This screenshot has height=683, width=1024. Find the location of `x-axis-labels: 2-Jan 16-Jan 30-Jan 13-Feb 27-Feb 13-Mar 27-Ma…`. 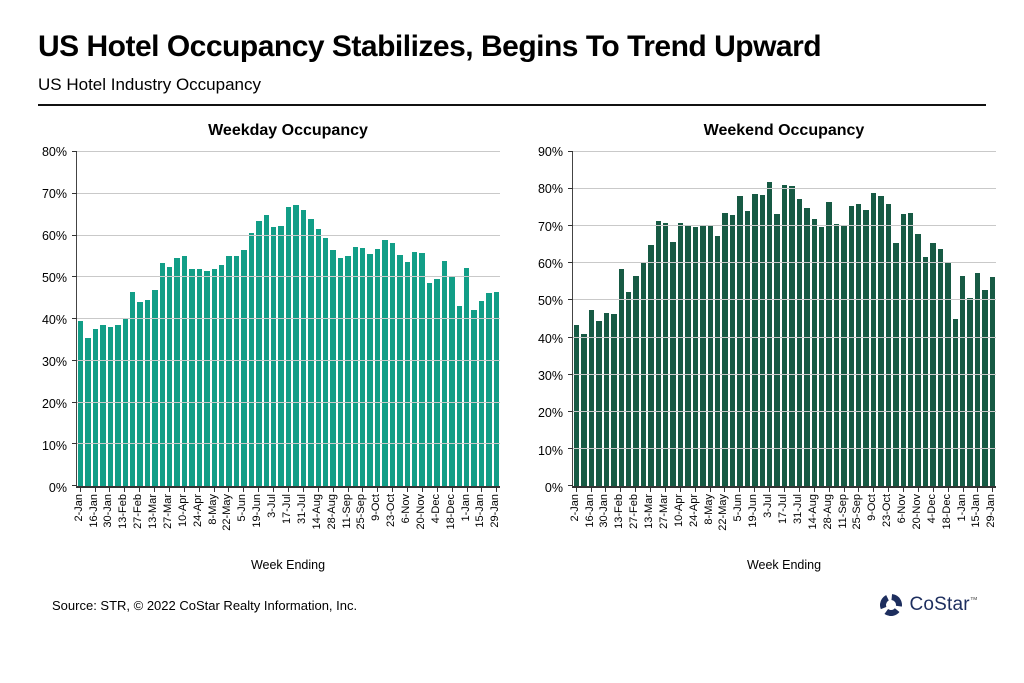

x-axis-labels: 2-Jan 16-Jan 30-Jan 13-Feb 27-Feb 13-Mar 27-Ma… is located at coordinates (783, 521).